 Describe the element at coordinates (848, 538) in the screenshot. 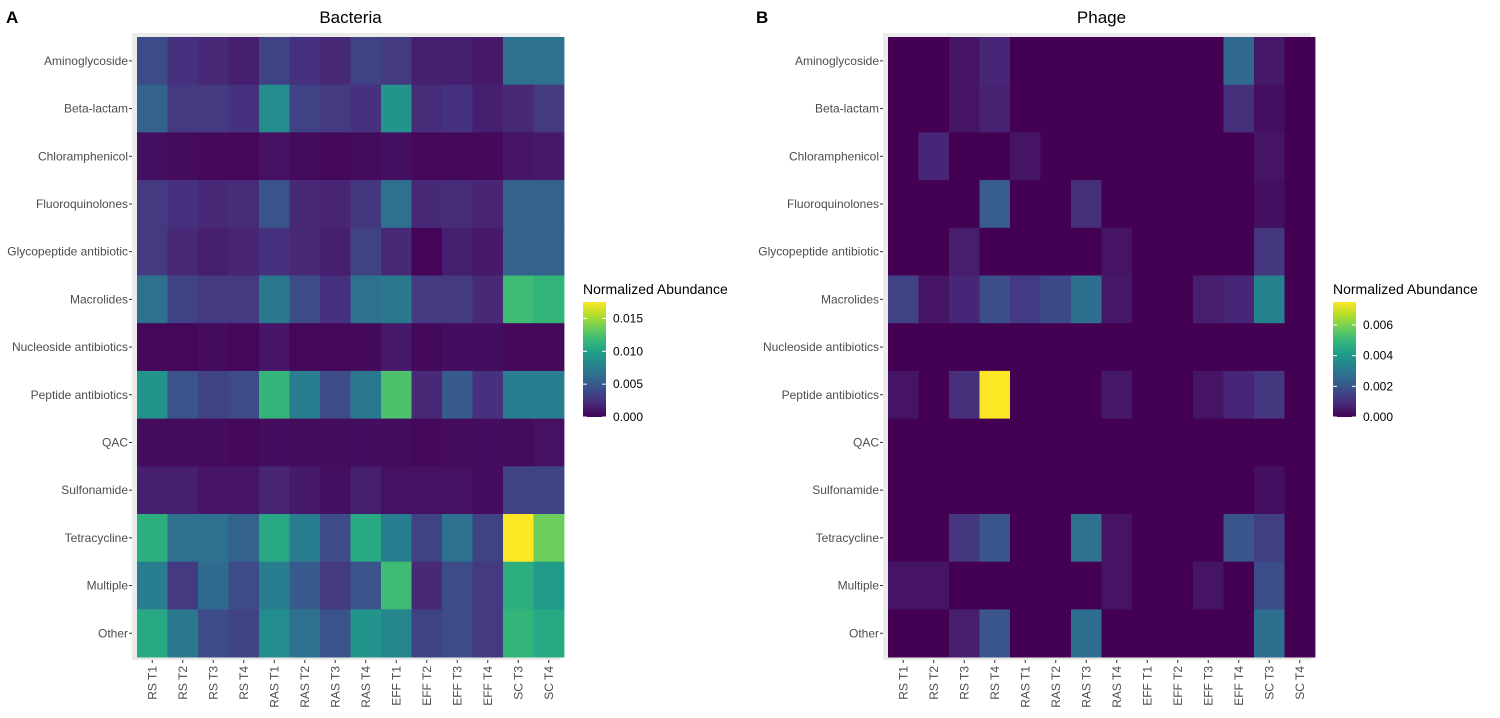

I see `y-tick-label: Tetracycline` at that location.